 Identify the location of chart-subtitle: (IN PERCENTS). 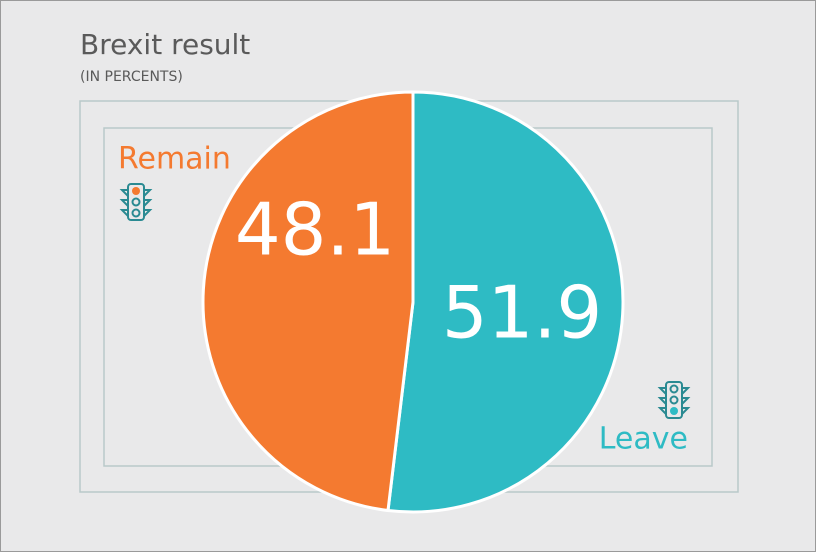
(131, 77).